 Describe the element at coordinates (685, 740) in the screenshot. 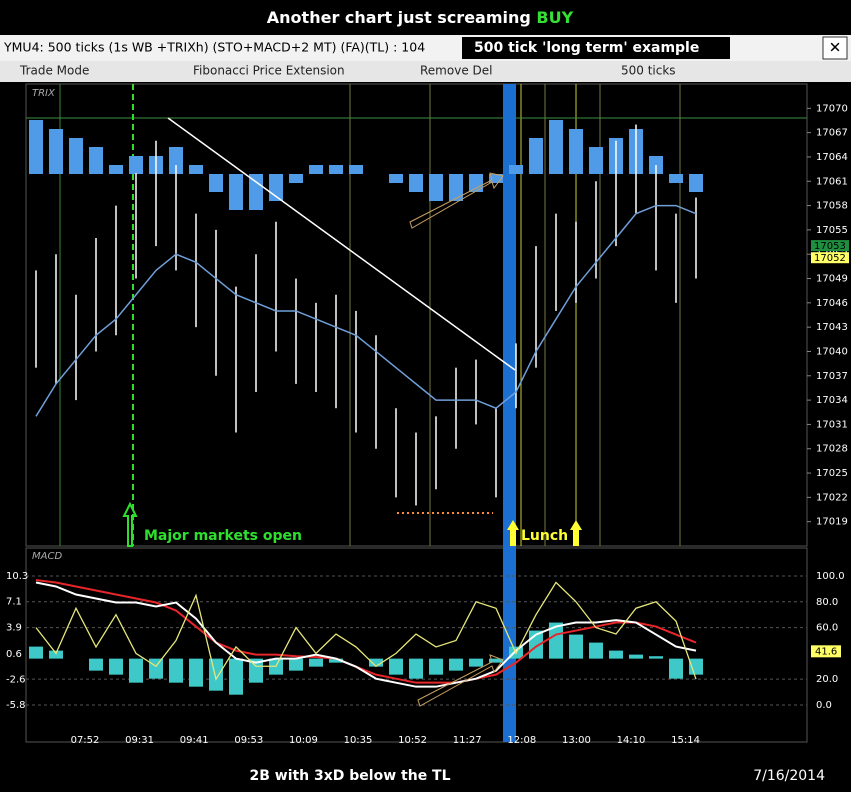

I see `time-label: 15:14` at that location.